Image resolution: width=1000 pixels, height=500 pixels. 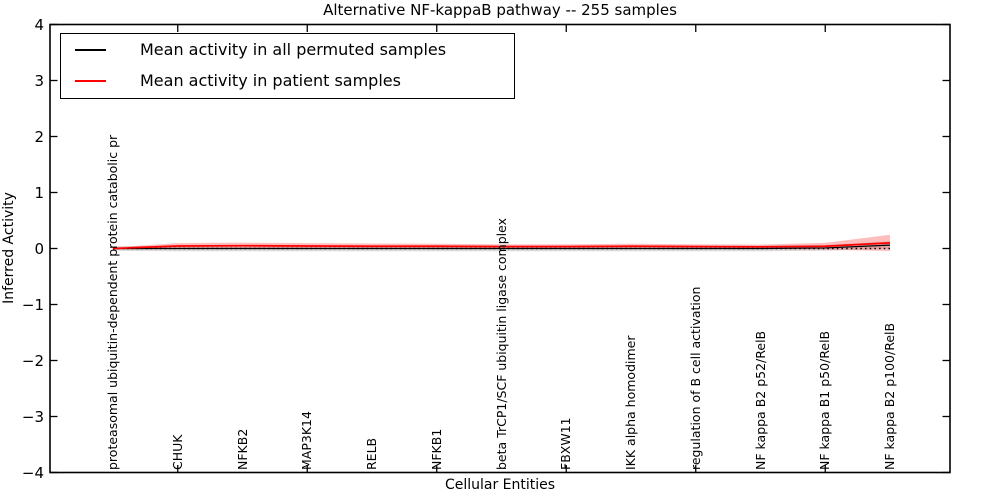 What do you see at coordinates (39, 192) in the screenshot?
I see `y-tick-label: 1` at bounding box center [39, 192].